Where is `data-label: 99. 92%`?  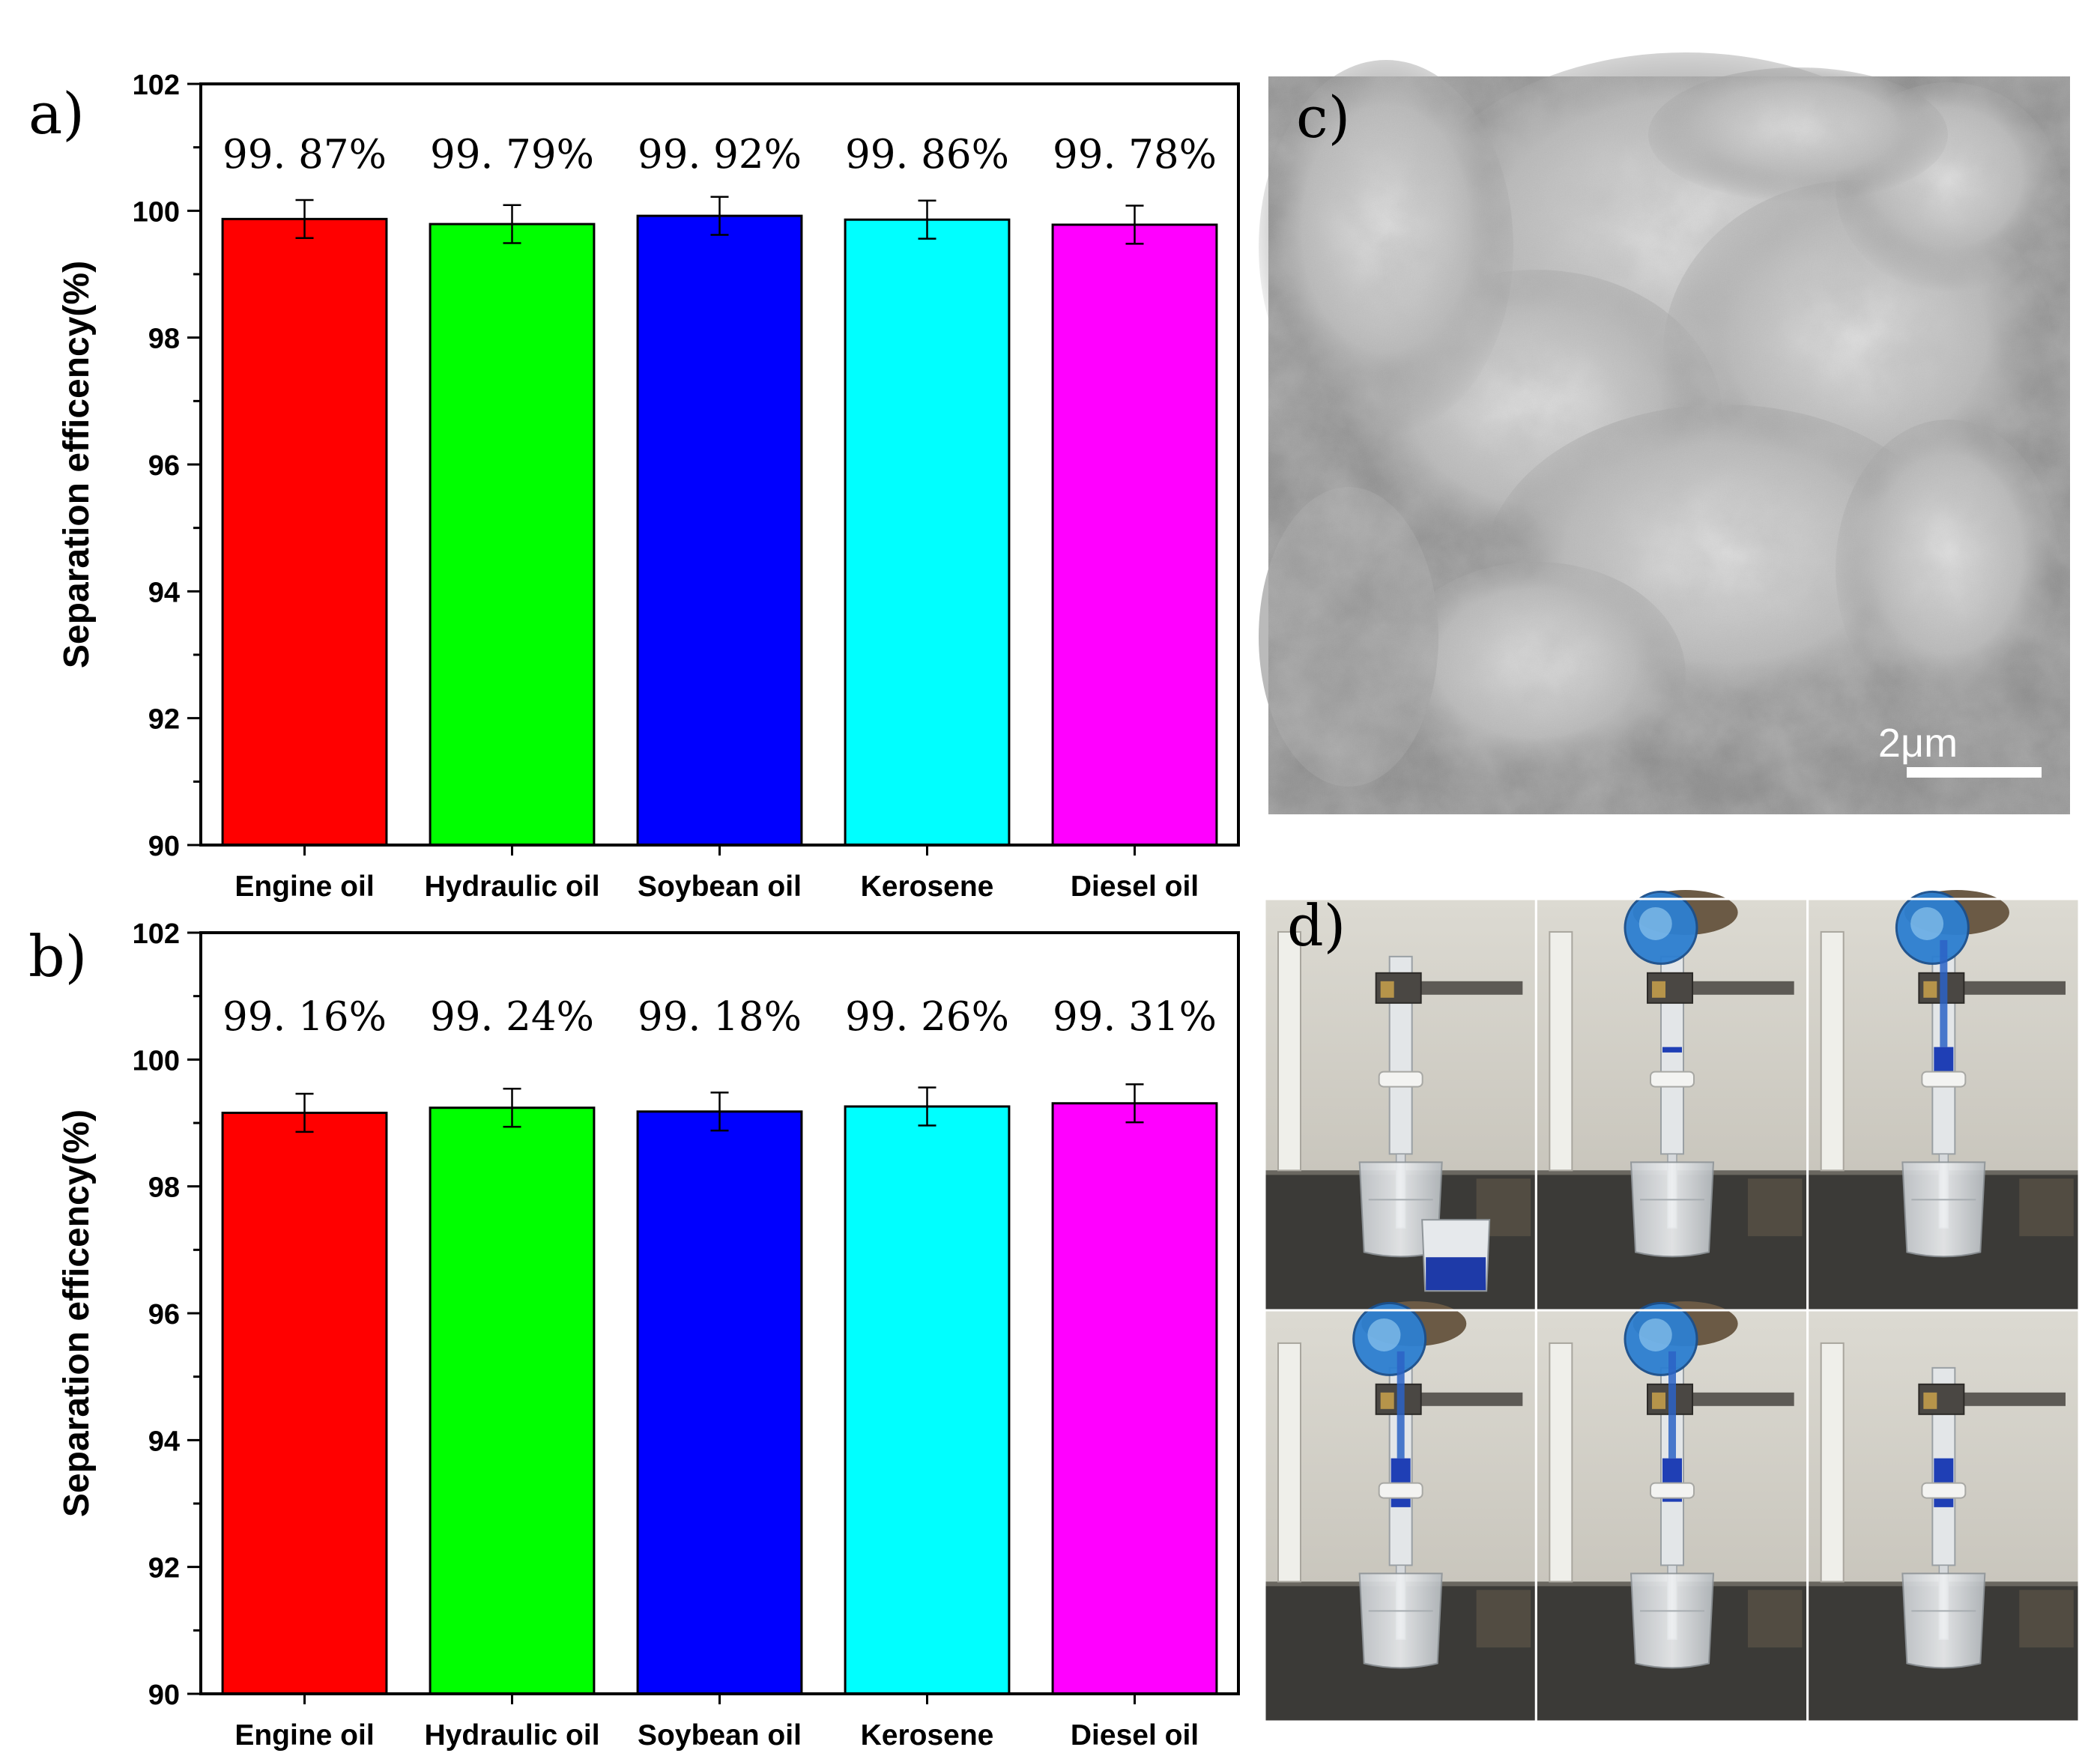
data-label: 99. 92% is located at coordinates (720, 155).